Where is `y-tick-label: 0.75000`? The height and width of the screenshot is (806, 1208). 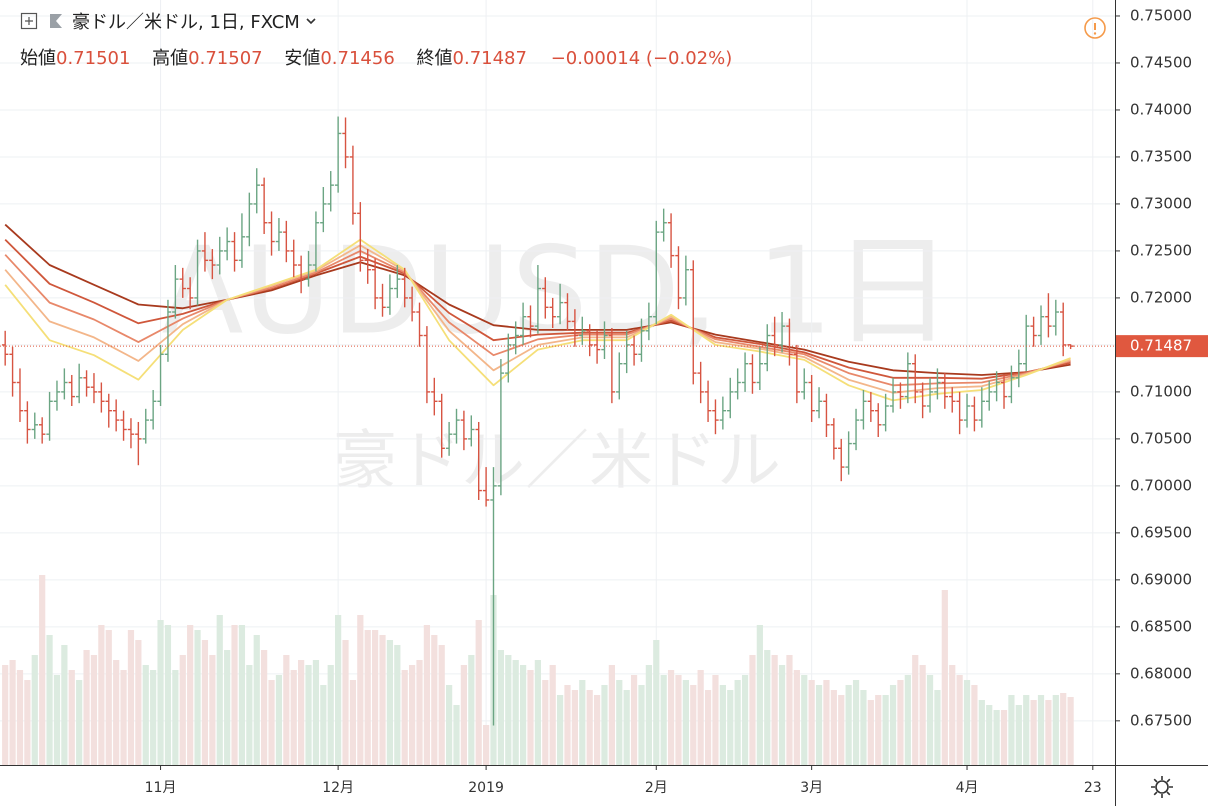
y-tick-label: 0.75000 is located at coordinates (1161, 15).